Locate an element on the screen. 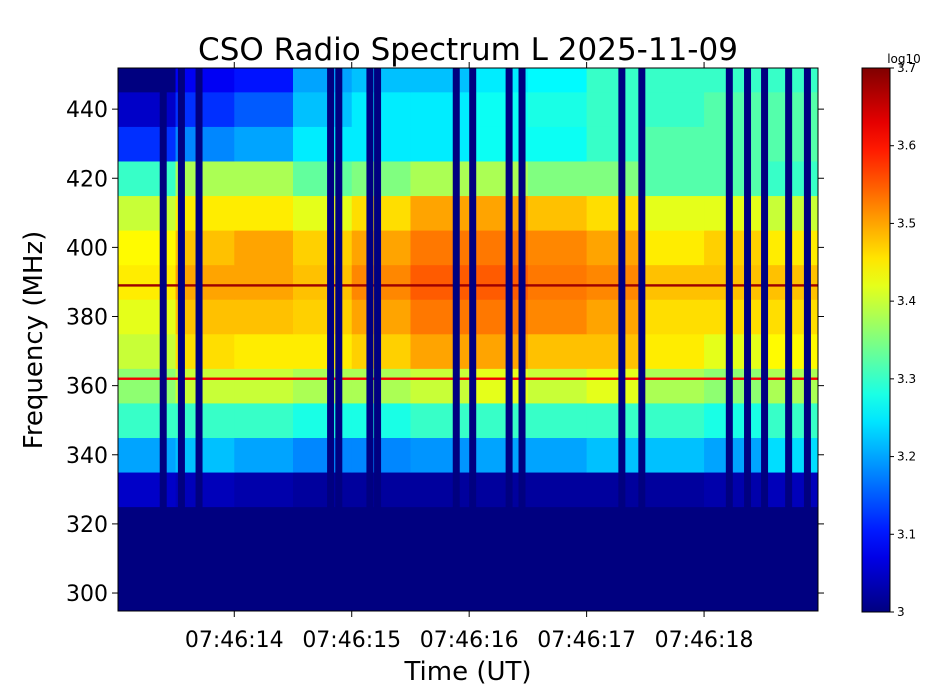 The image size is (940, 695). band-line is located at coordinates (468, 285).